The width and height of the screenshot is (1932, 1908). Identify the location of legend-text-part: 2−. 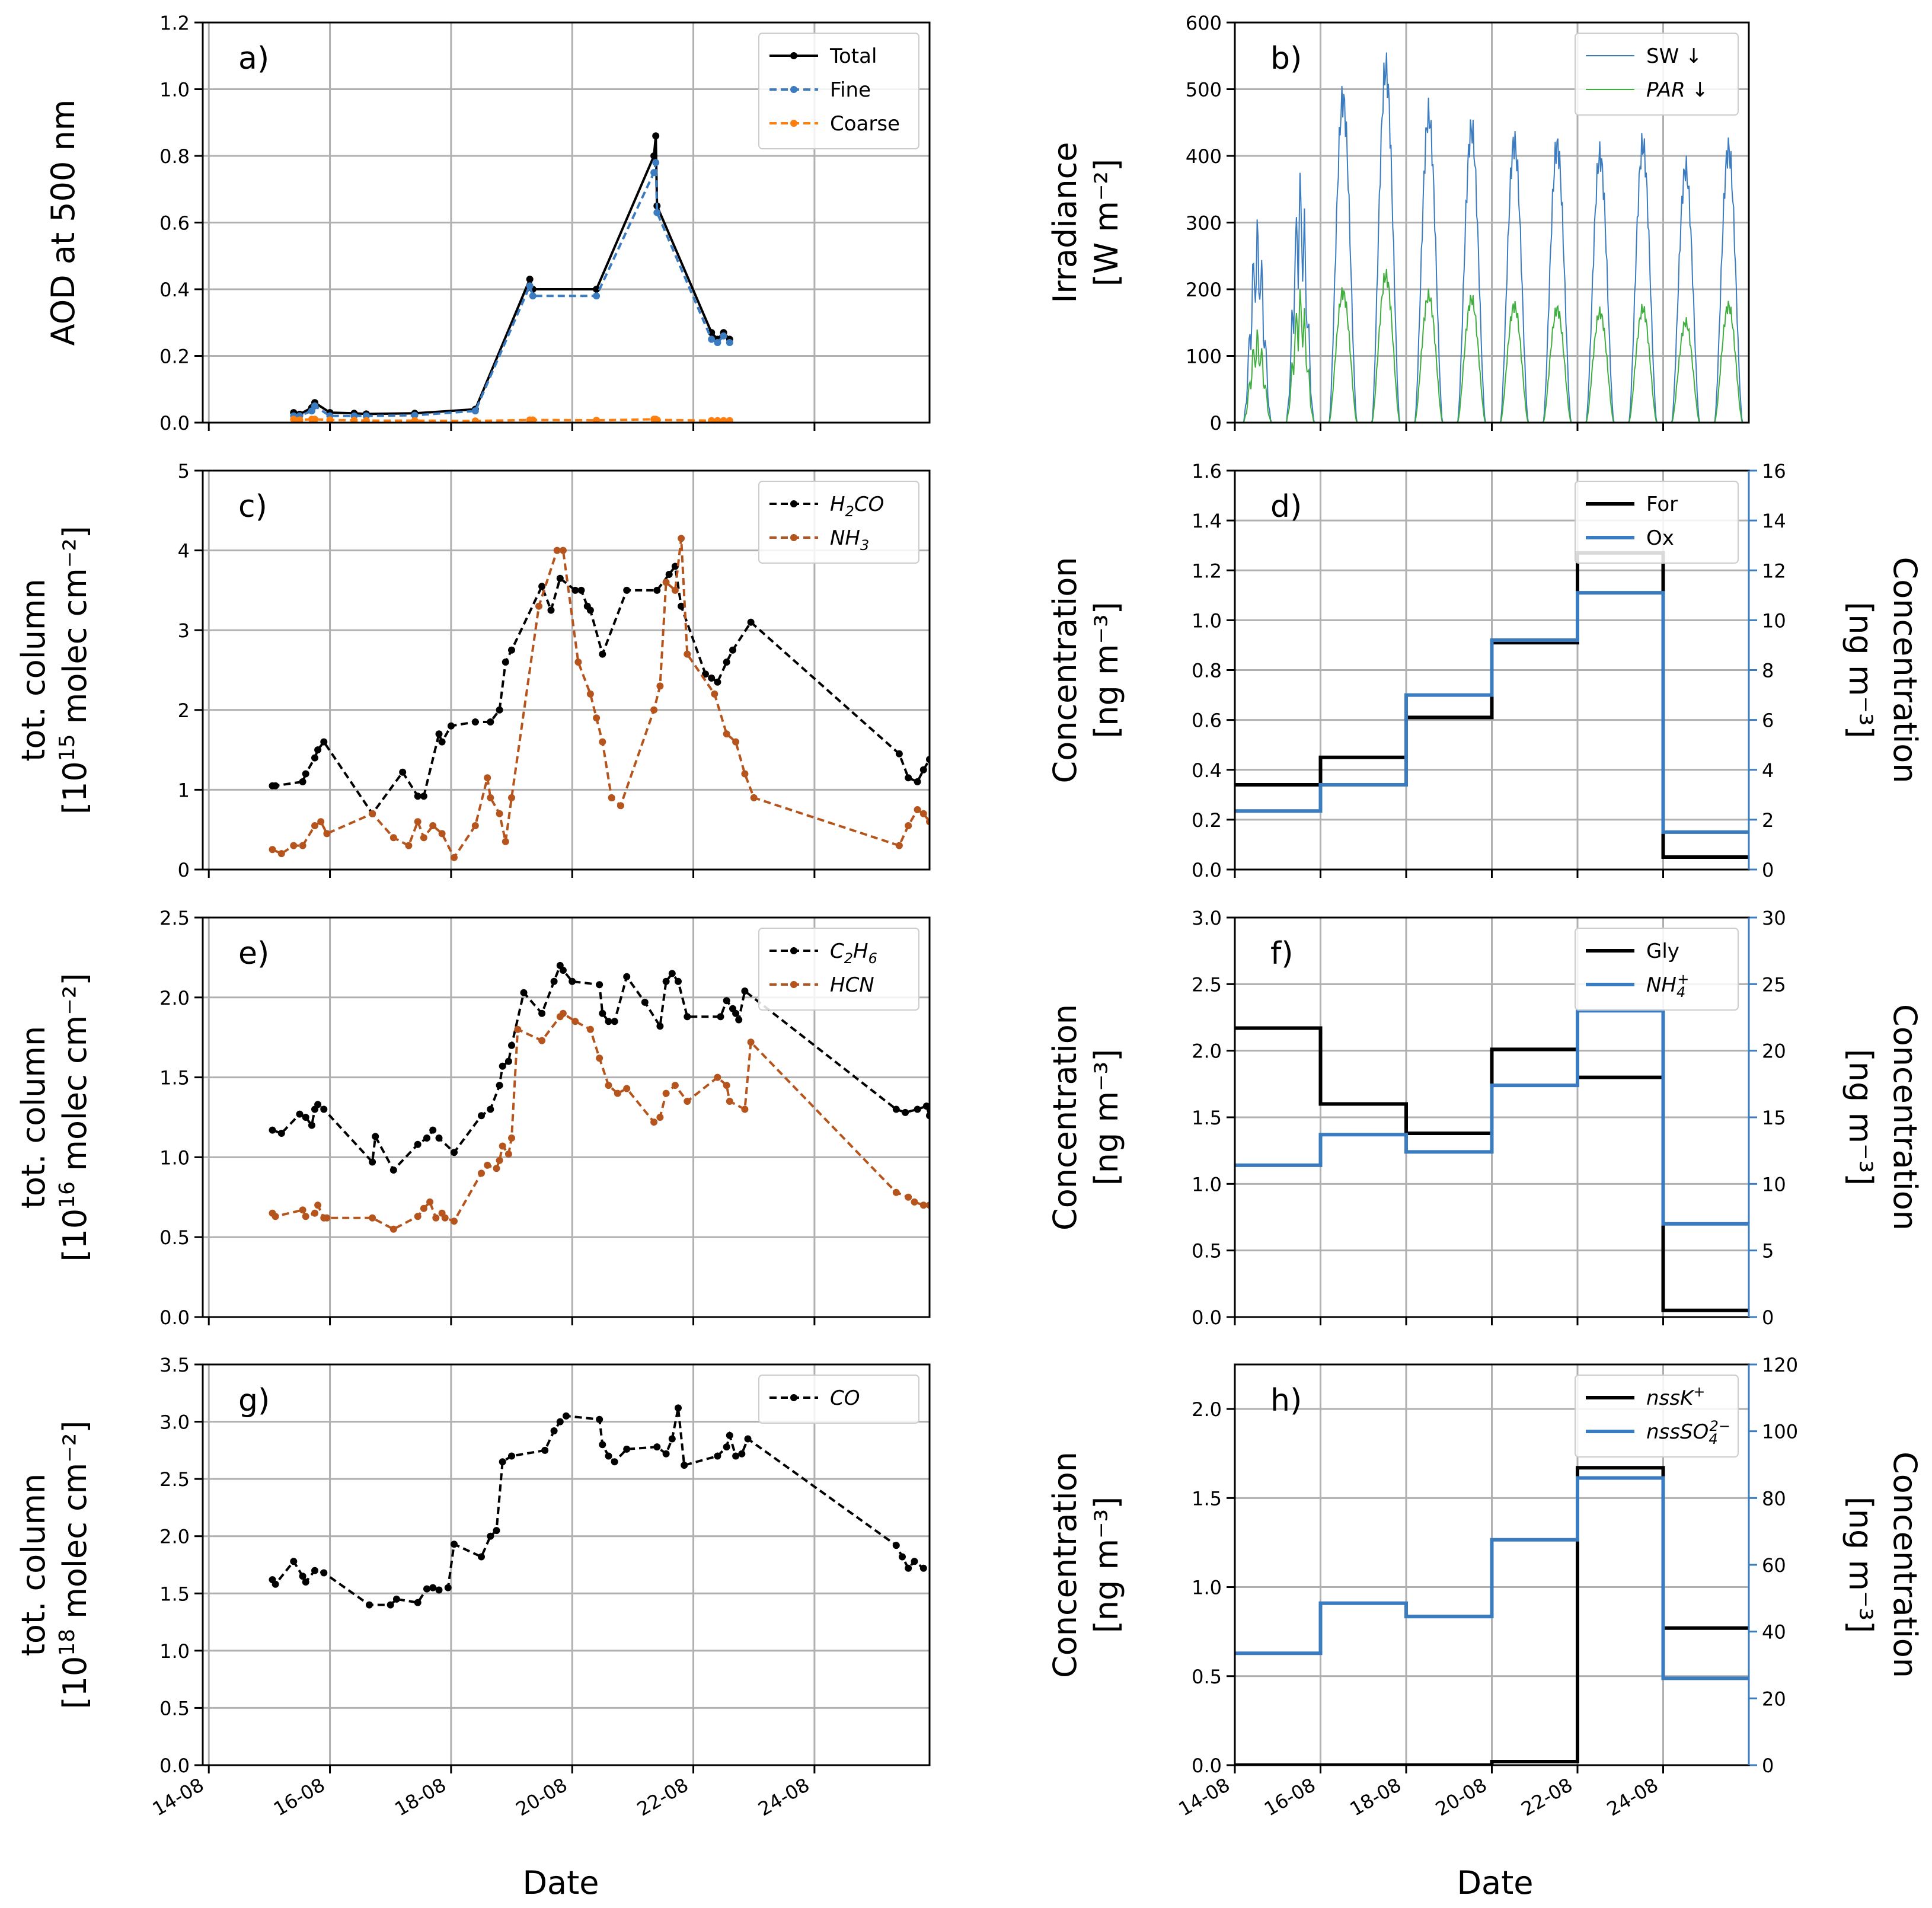
(1720, 1426).